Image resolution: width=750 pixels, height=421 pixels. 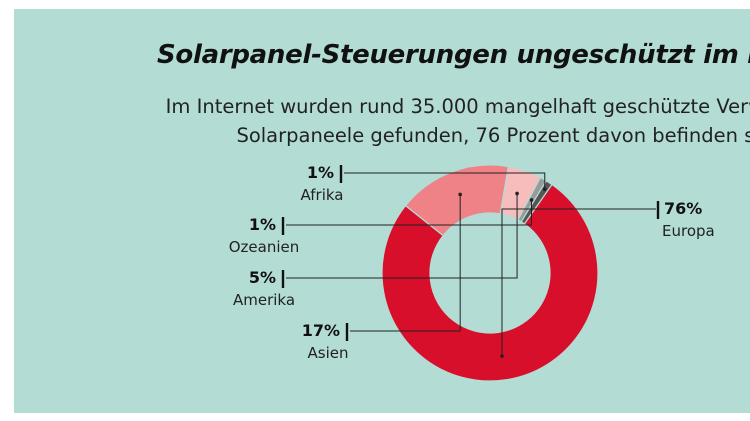 I want to click on value-label-europa: 76%, so click(x=683, y=208).